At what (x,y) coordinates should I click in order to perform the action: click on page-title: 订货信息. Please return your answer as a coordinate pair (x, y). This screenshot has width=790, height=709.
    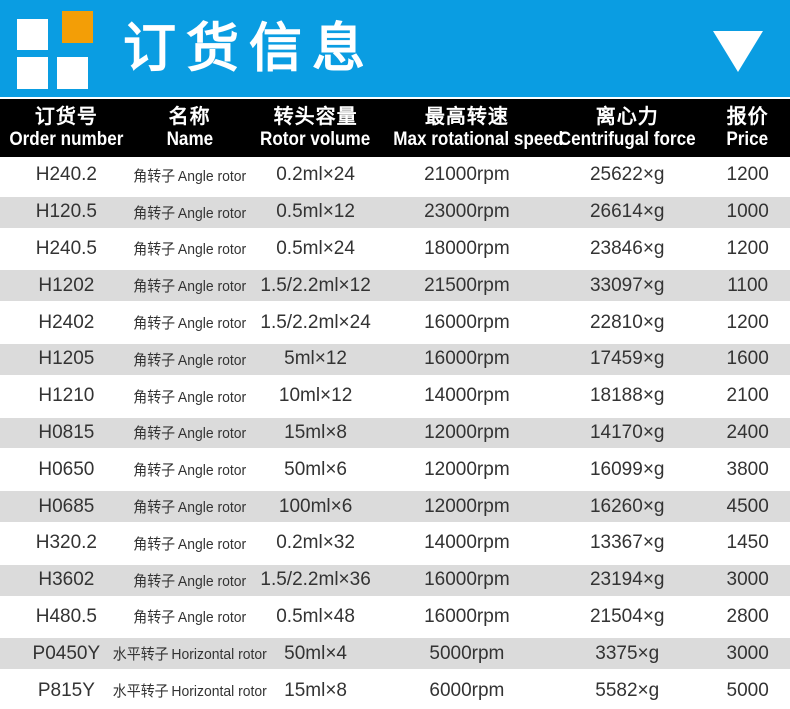
    Looking at the image, I should click on (249, 48).